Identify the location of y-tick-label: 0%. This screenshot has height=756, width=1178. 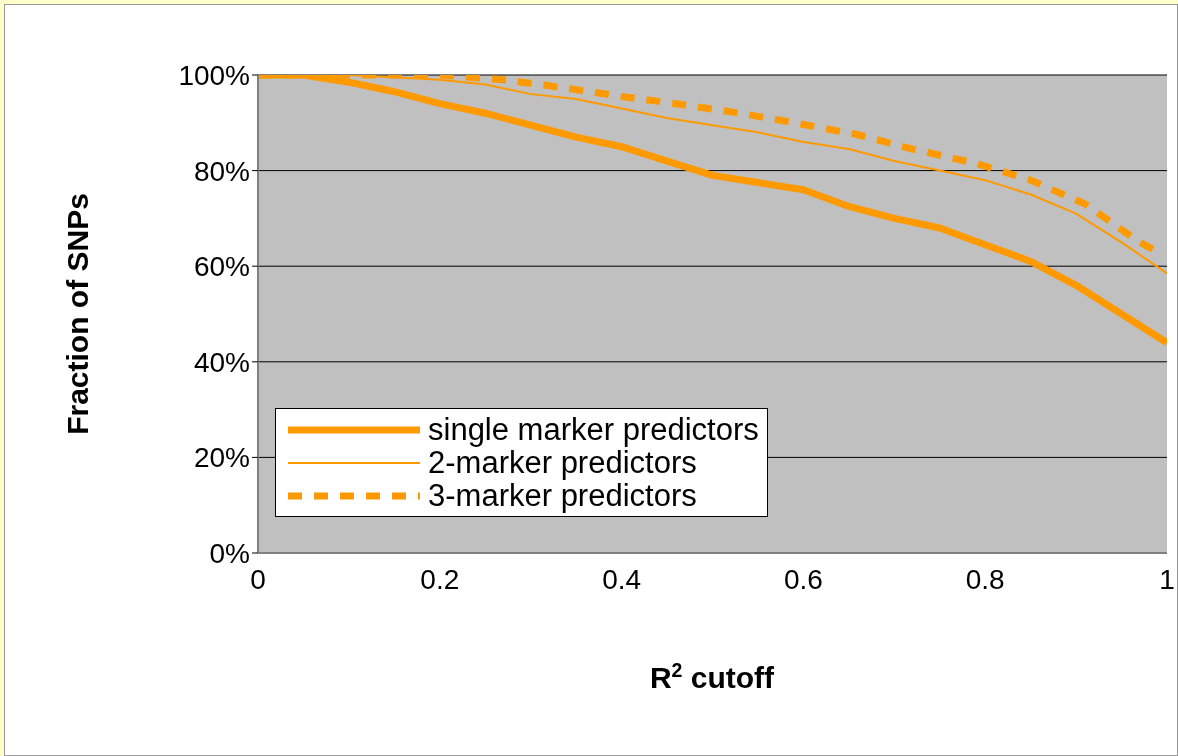
(229, 553).